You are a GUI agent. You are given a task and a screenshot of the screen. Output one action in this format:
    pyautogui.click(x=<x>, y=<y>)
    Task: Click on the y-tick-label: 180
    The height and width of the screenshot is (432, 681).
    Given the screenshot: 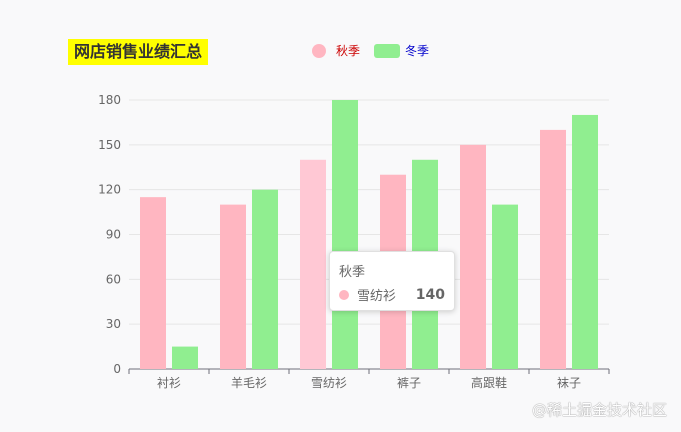 What is the action you would take?
    pyautogui.click(x=109, y=100)
    